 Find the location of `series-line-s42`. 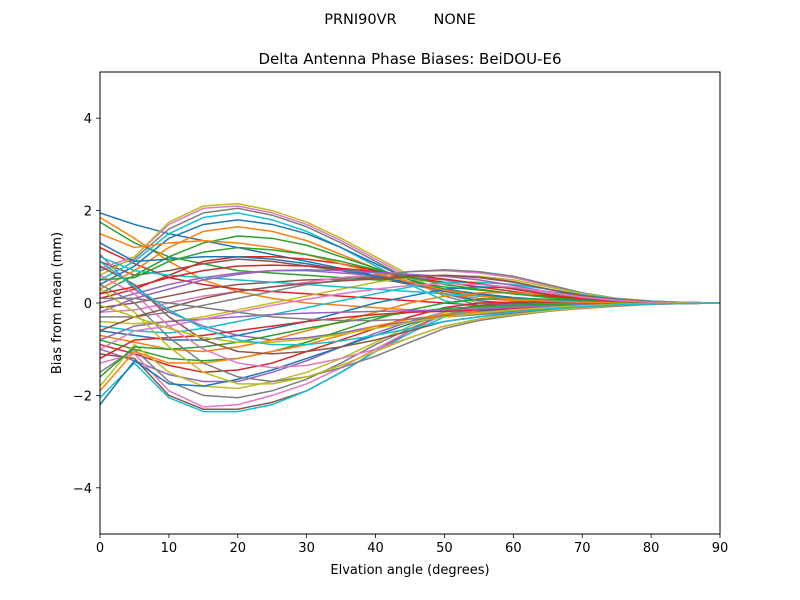

series-line-s42 is located at coordinates (409, 268).